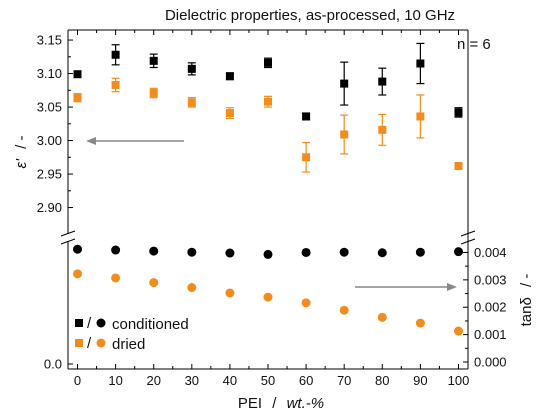  Describe the element at coordinates (49, 40) in the screenshot. I see `y-left-tick-label: 3.15` at that location.